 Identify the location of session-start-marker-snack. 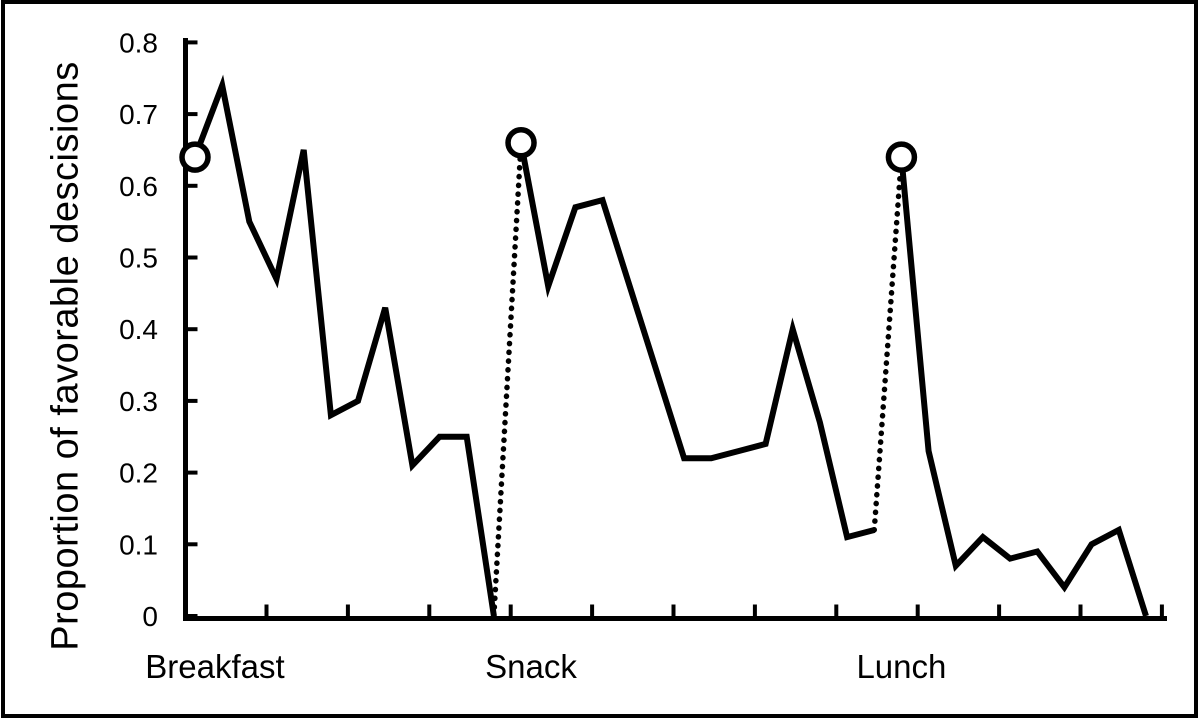
(521, 143).